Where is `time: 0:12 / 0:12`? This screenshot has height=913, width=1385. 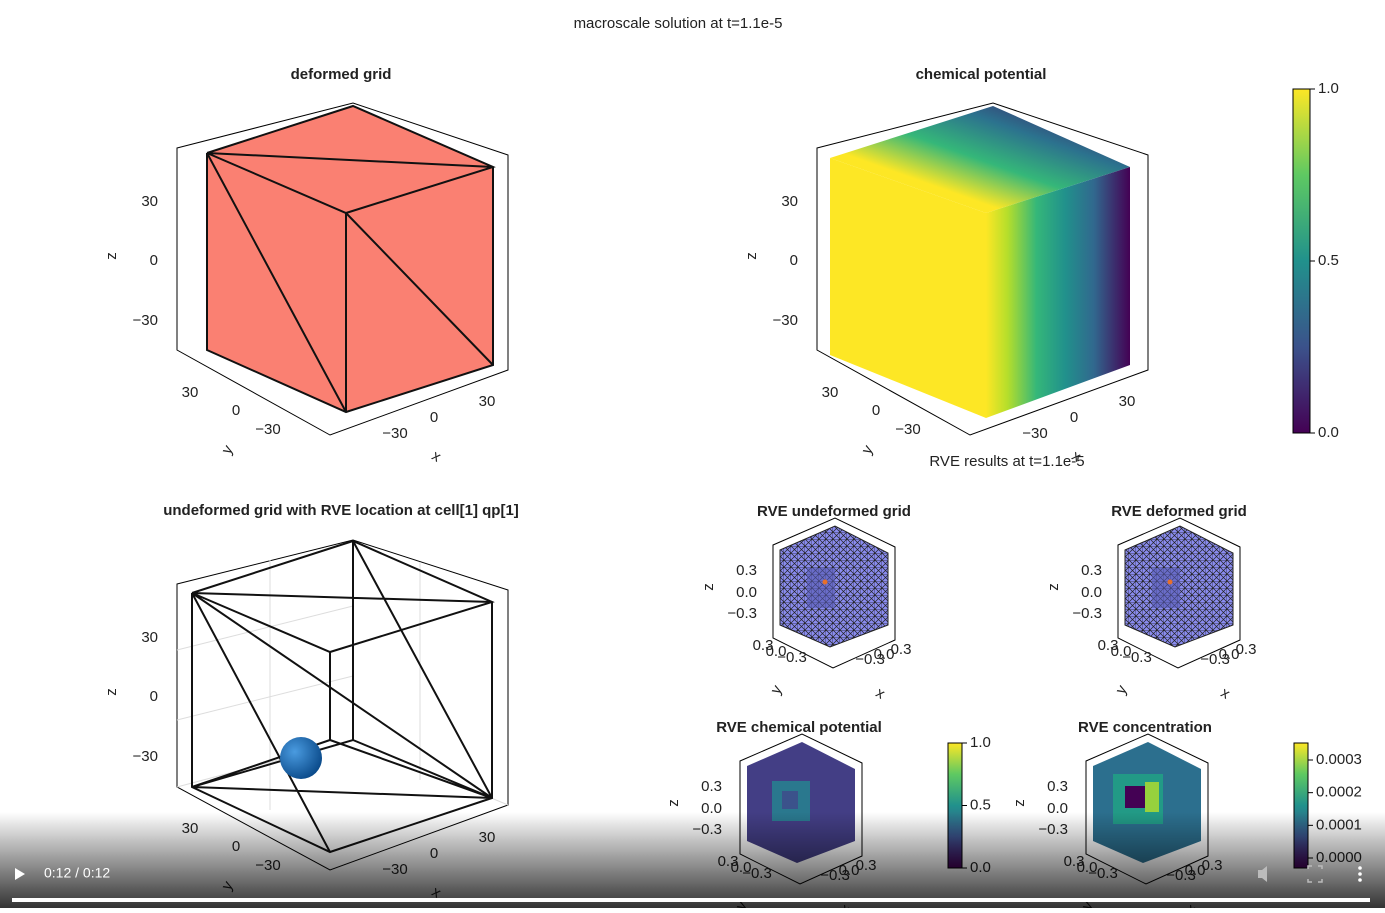 time: 0:12 / 0:12 is located at coordinates (77, 873).